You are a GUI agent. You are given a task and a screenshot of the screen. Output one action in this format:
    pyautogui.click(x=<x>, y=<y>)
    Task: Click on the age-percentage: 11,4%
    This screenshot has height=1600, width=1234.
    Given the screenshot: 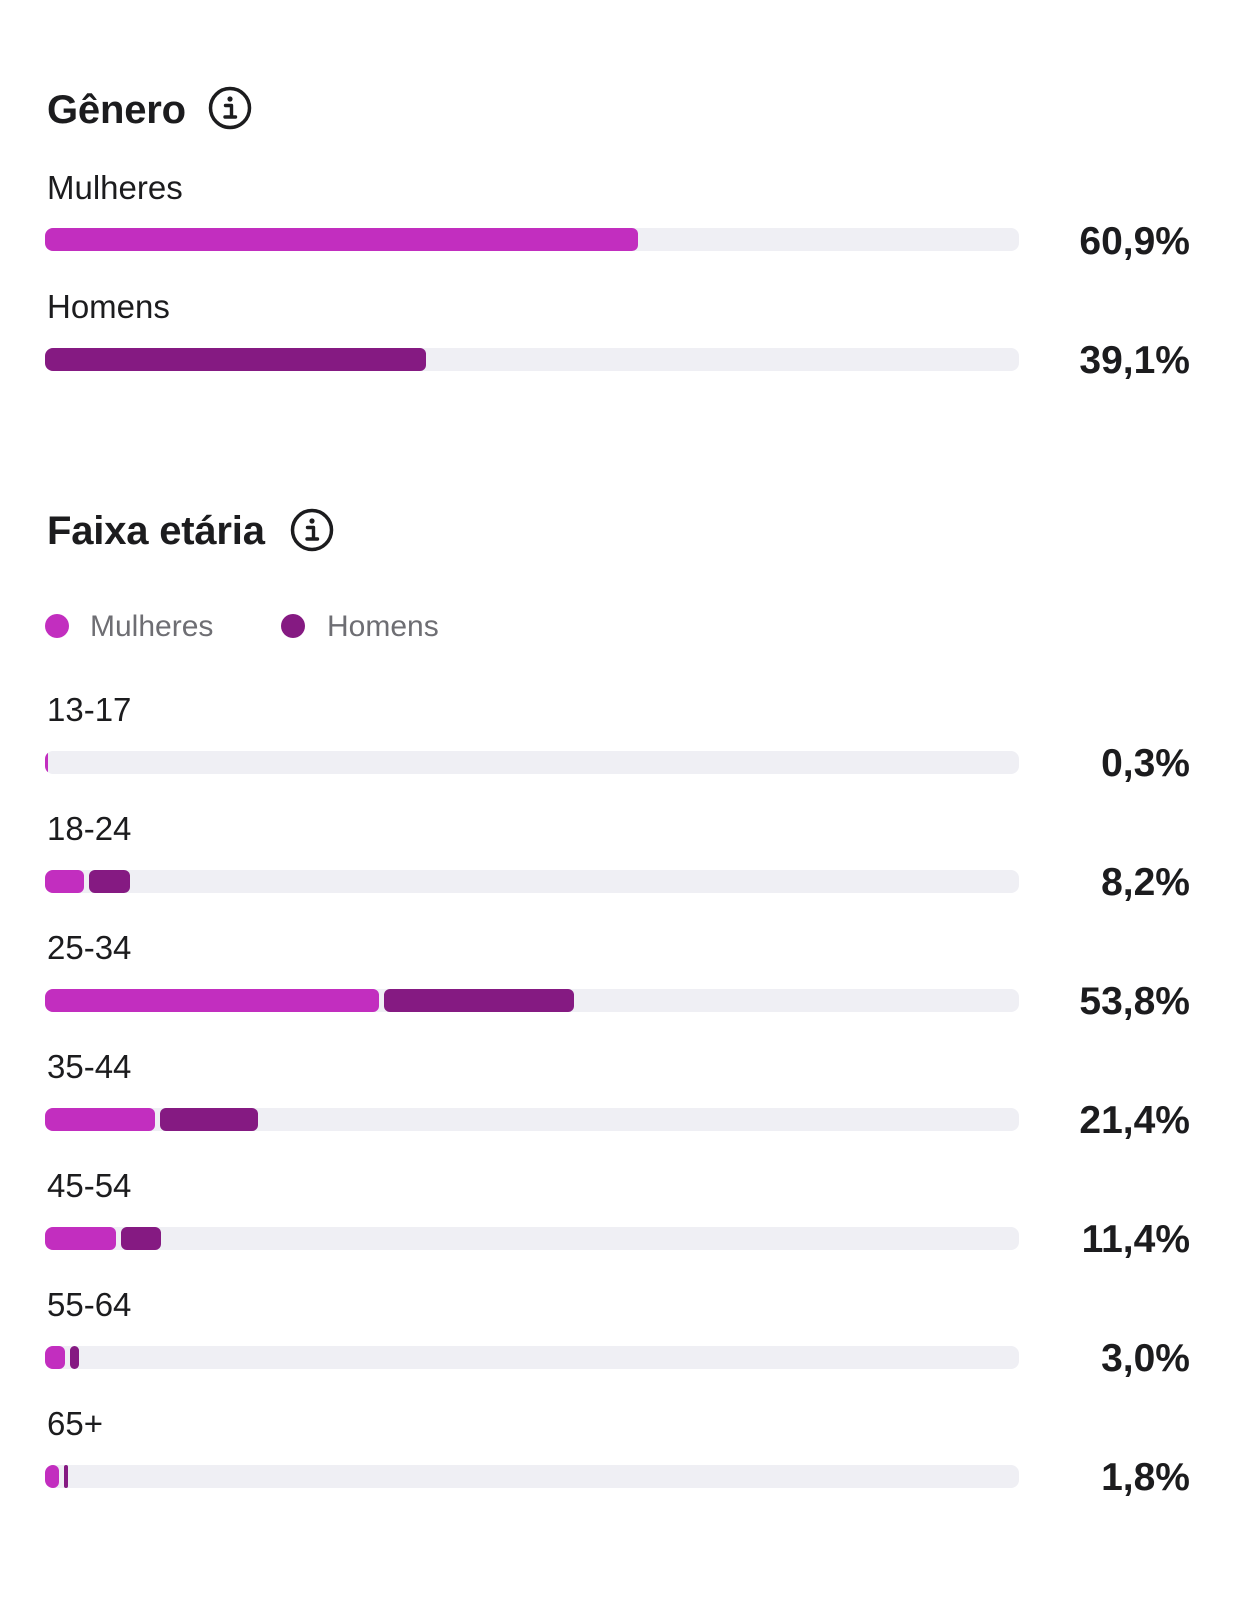 What is the action you would take?
    pyautogui.click(x=1135, y=1239)
    